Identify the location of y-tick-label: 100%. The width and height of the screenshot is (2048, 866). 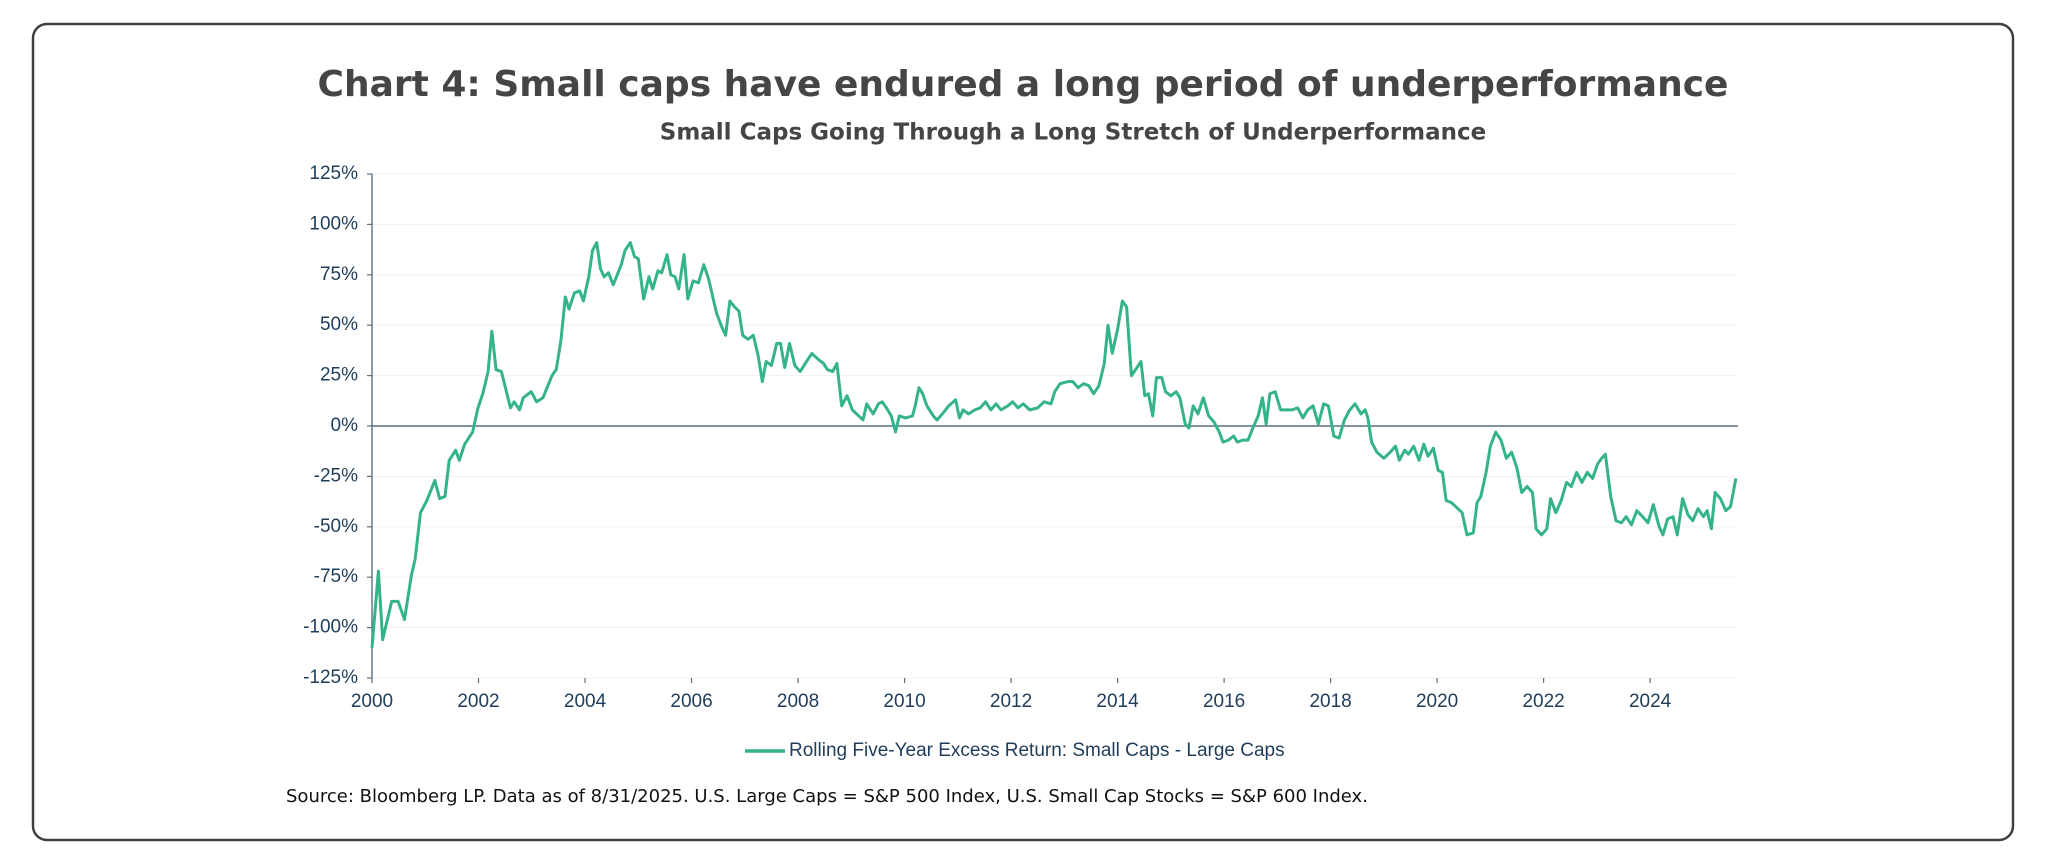
(333, 223).